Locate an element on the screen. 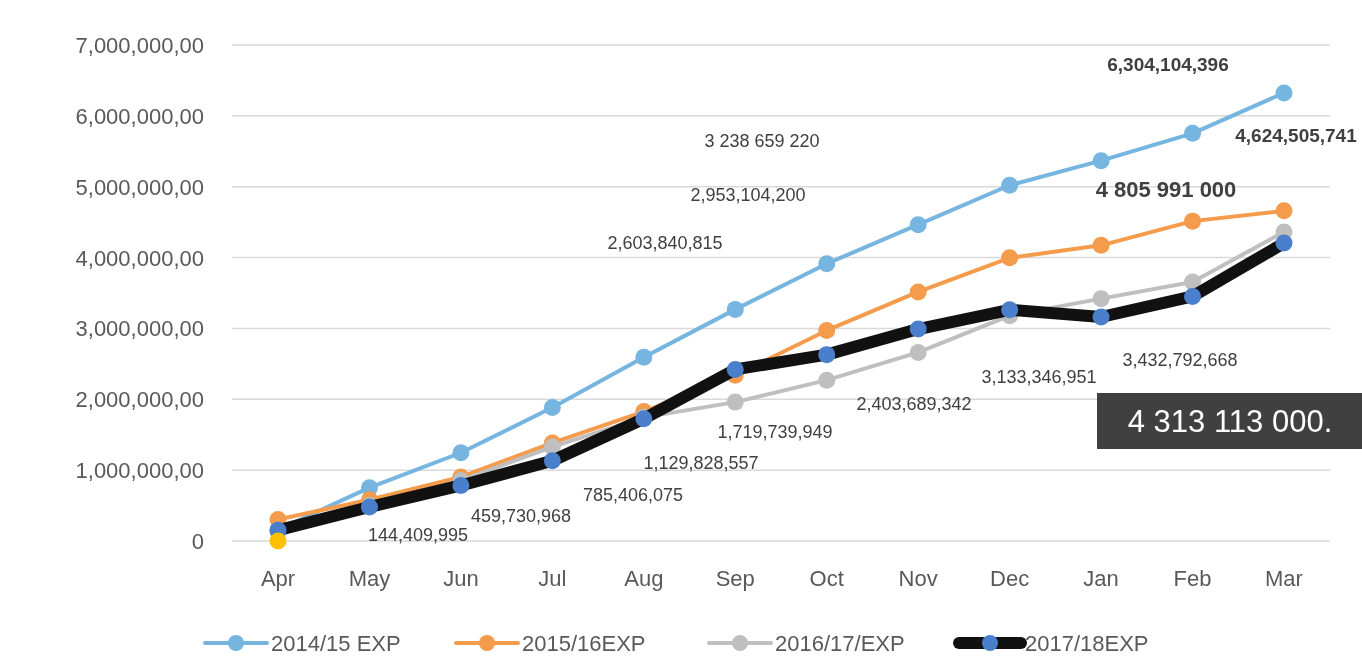  x-tick-label: May is located at coordinates (369, 578).